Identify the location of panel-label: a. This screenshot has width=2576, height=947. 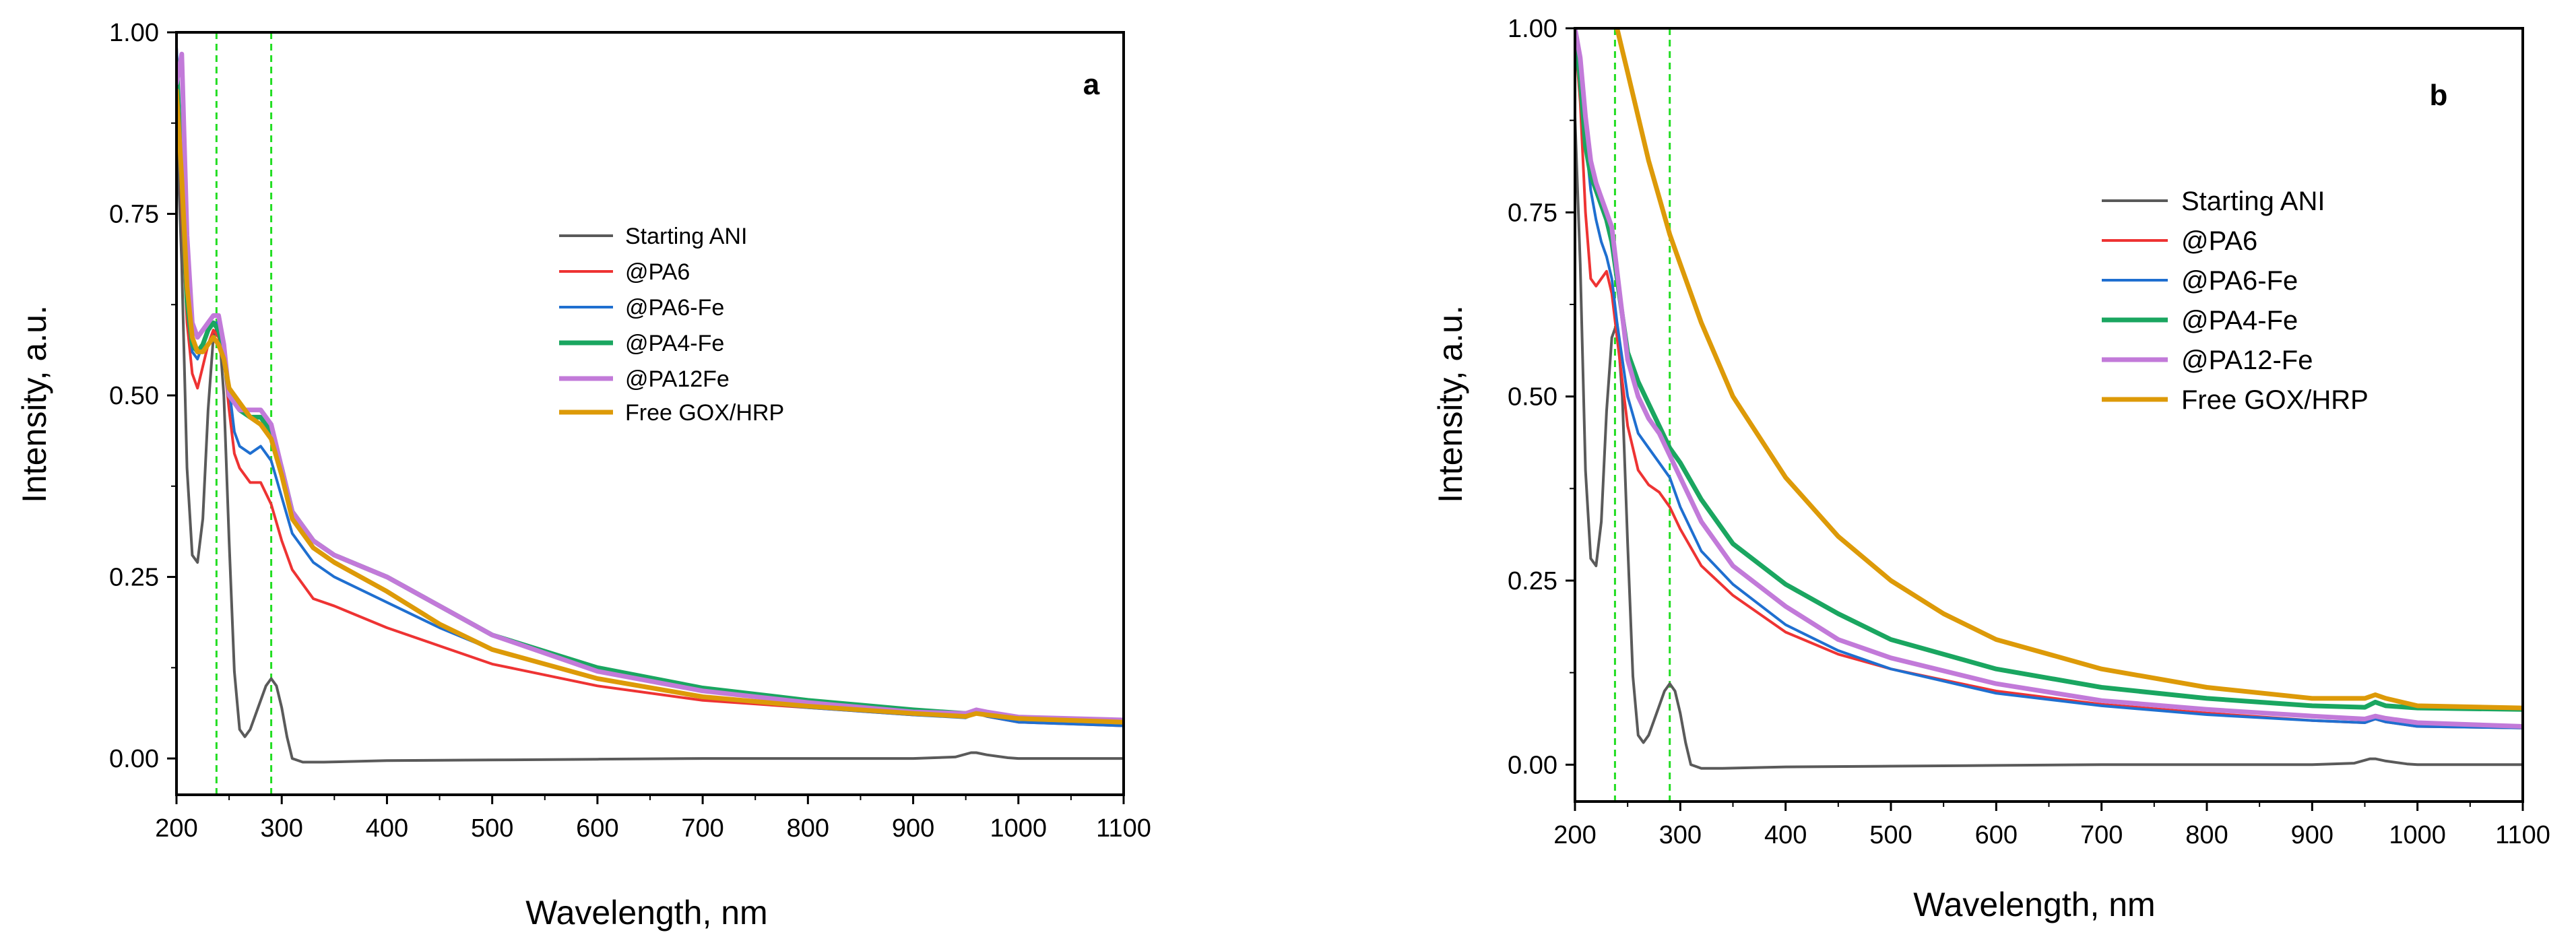
(1091, 84).